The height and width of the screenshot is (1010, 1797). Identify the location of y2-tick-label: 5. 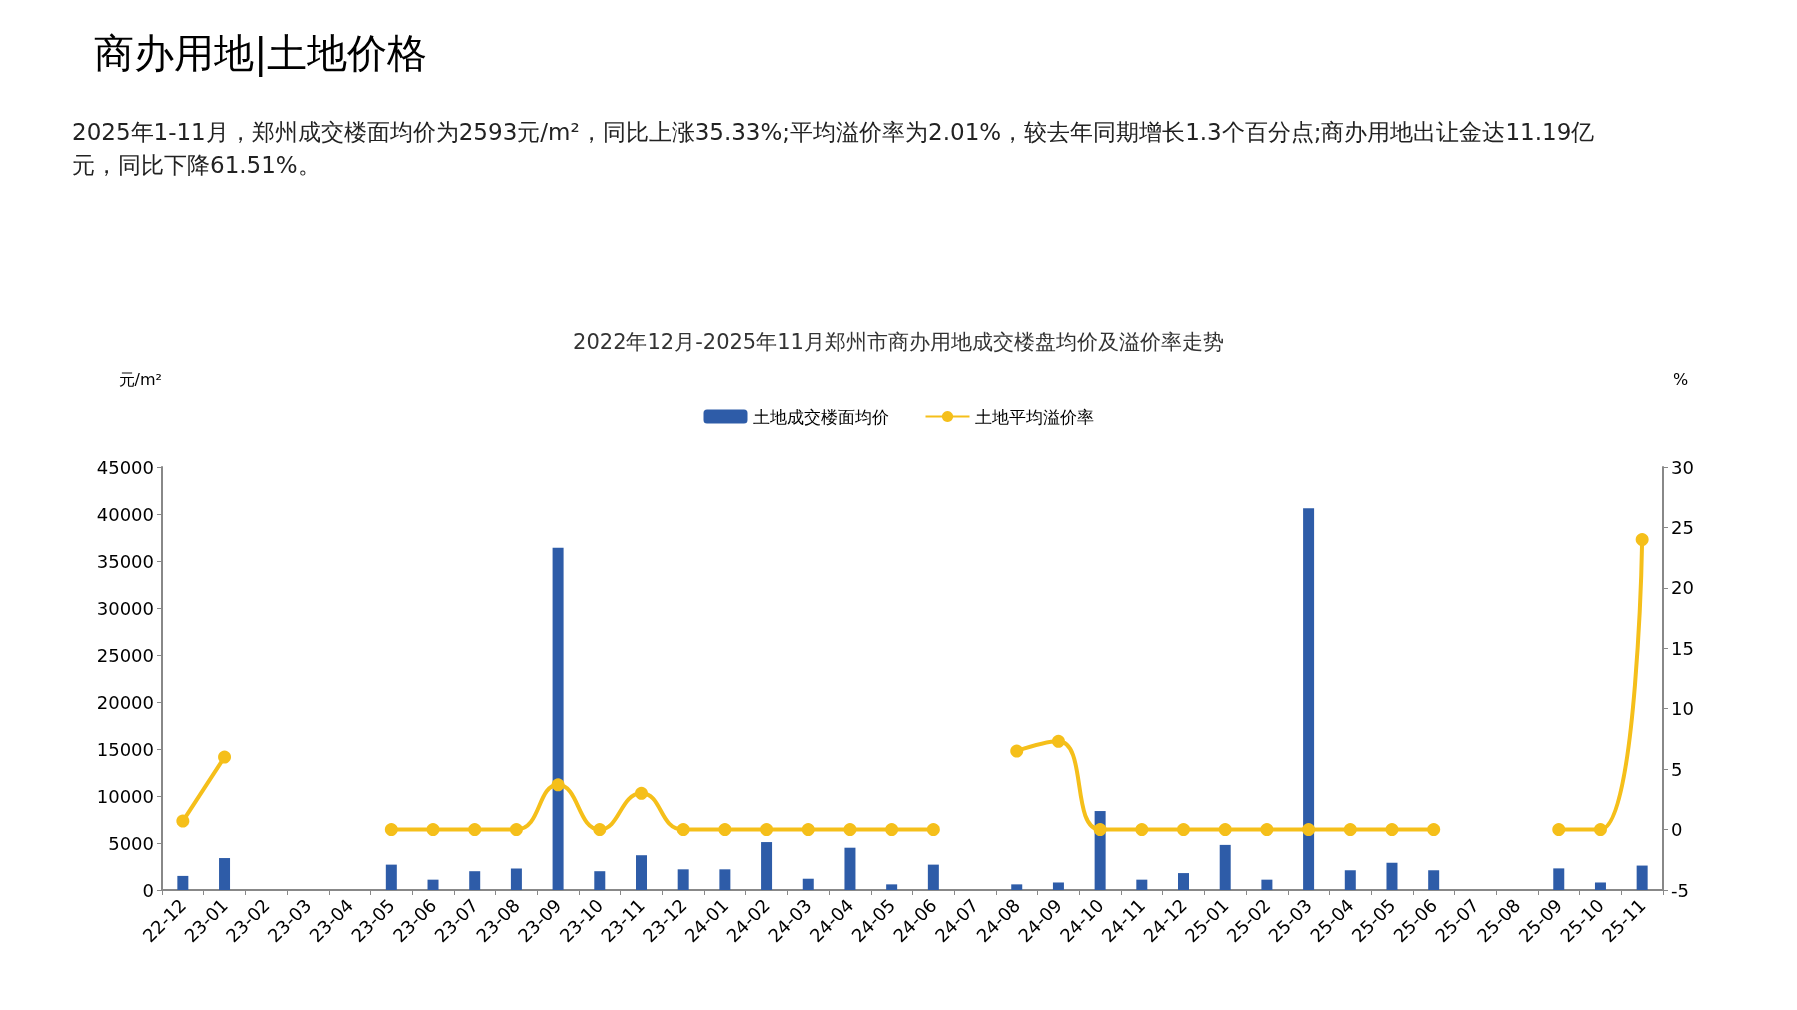
(1677, 769).